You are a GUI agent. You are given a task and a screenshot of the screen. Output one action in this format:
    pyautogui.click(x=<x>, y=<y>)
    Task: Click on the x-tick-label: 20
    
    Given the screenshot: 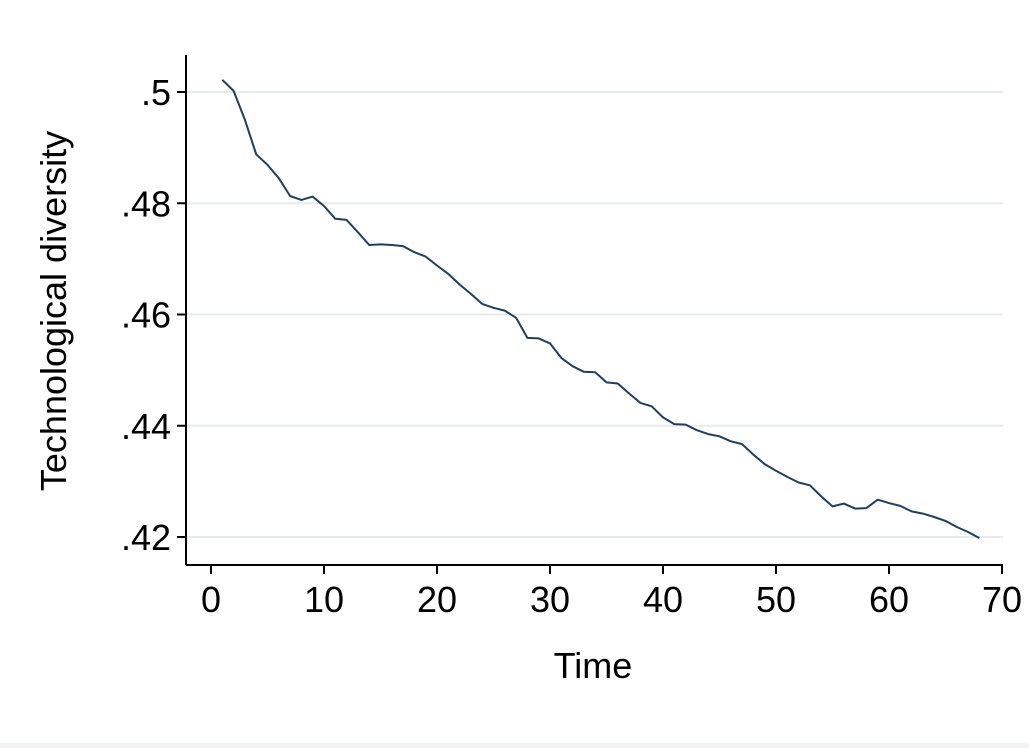 What is the action you would take?
    pyautogui.click(x=437, y=599)
    